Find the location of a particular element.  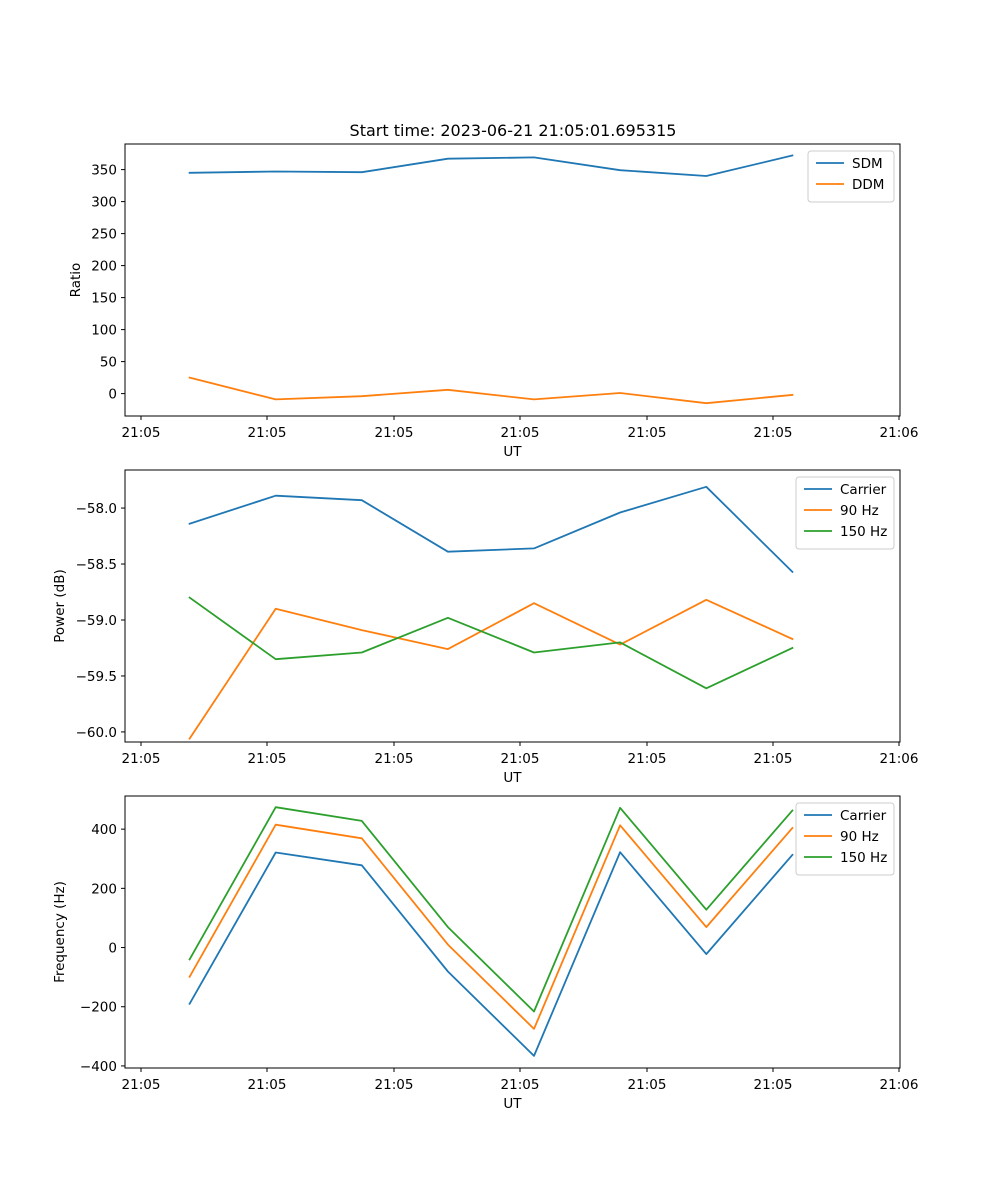

y-tick-label: −59.0 is located at coordinates (96, 621).